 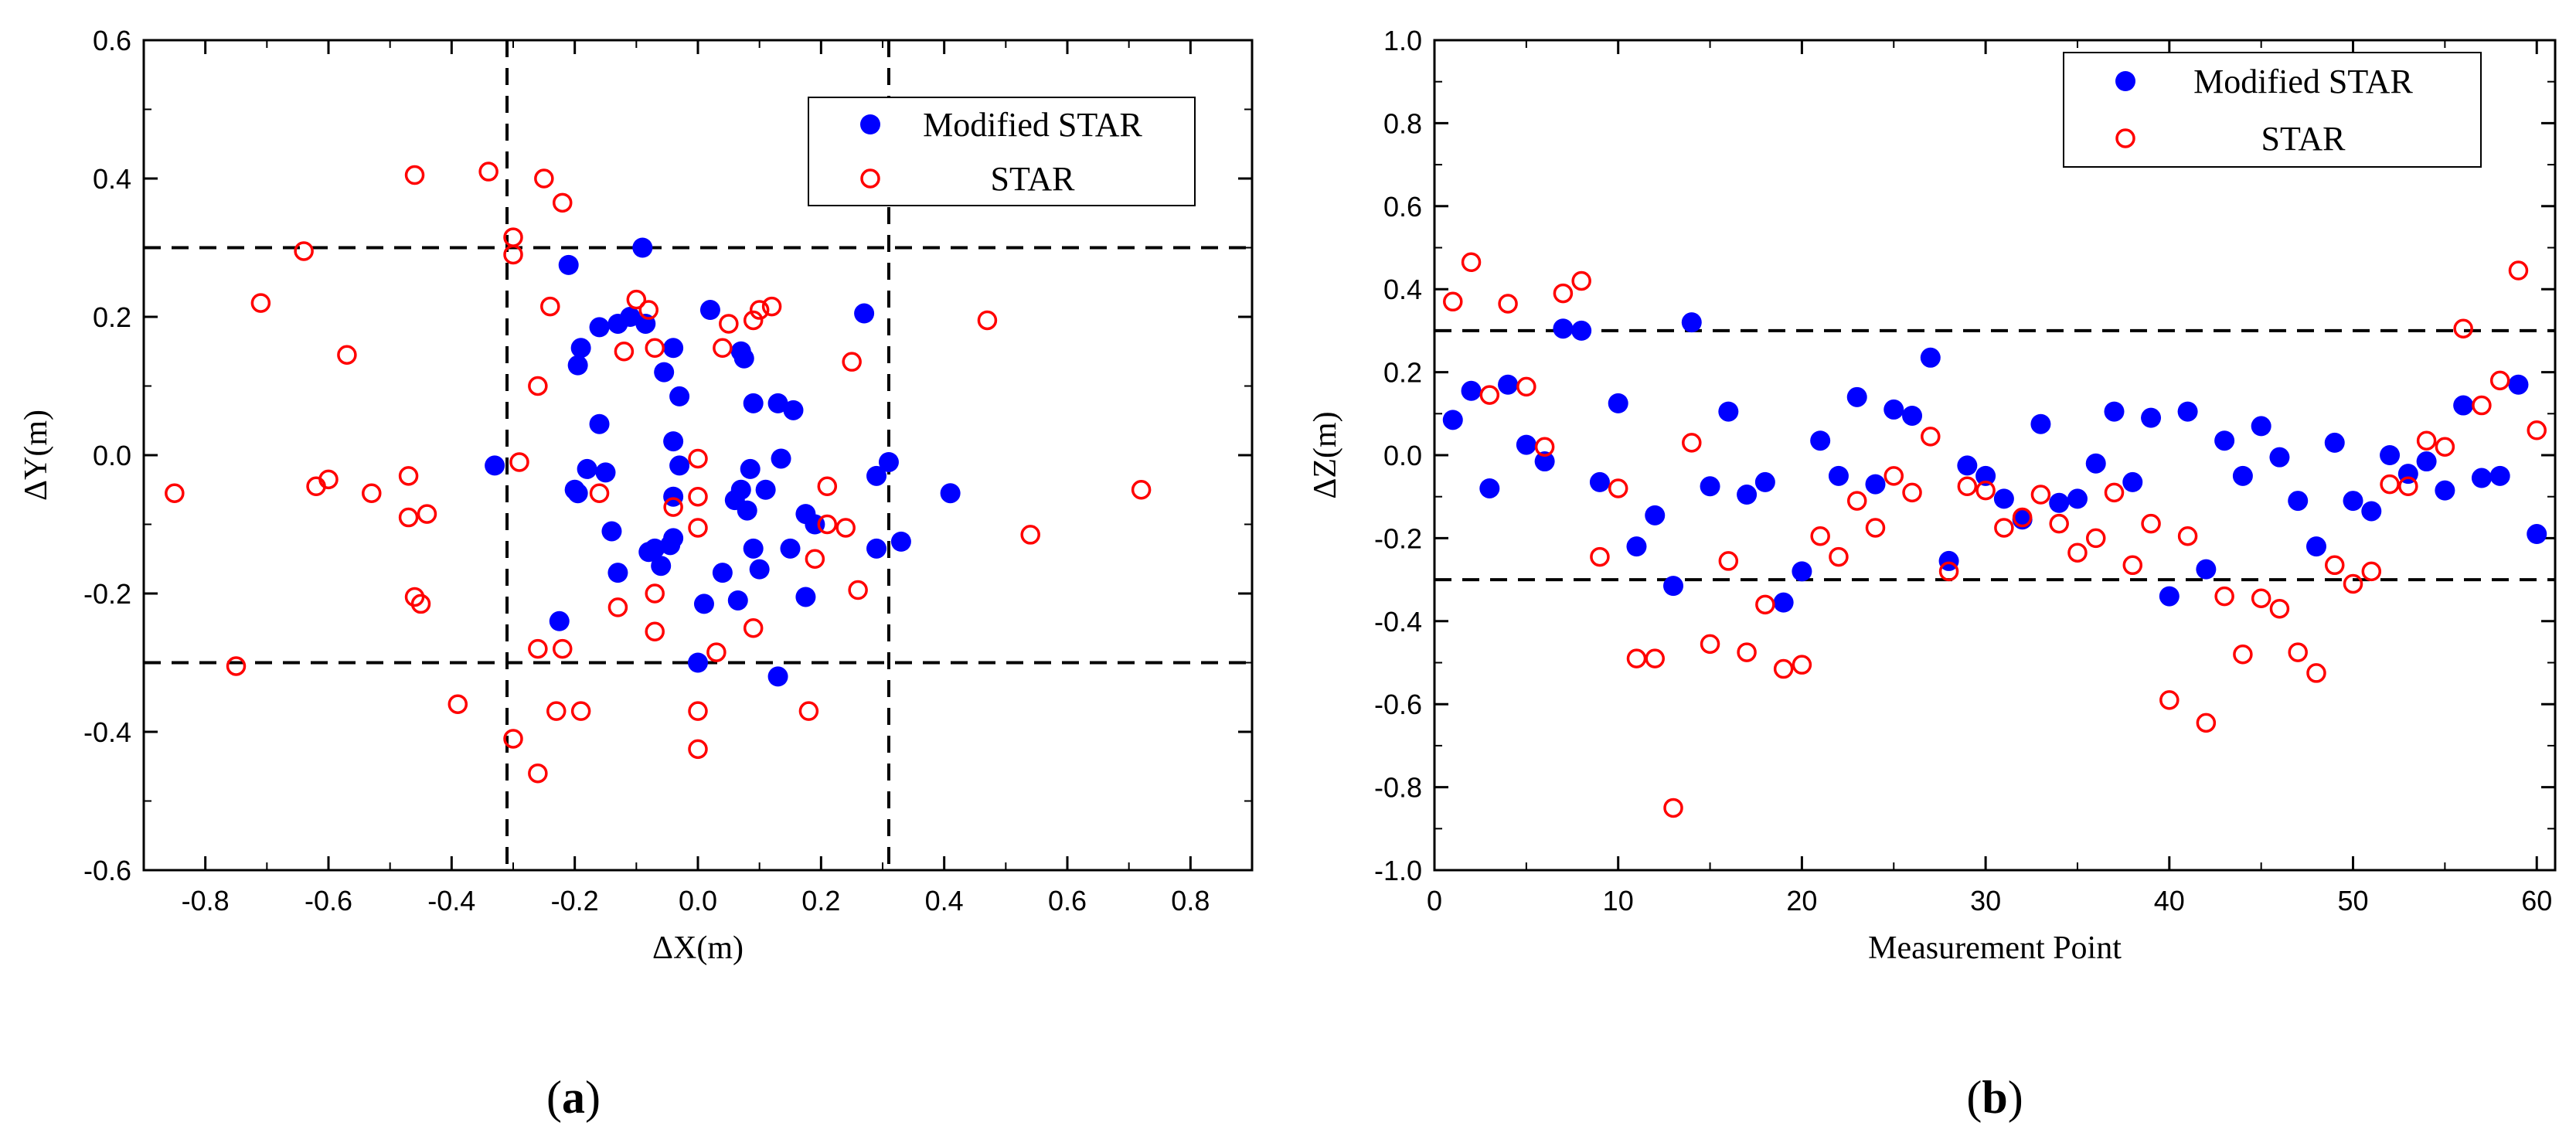 What do you see at coordinates (944, 901) in the screenshot?
I see `chart-a-x-tick-label: 0.4` at bounding box center [944, 901].